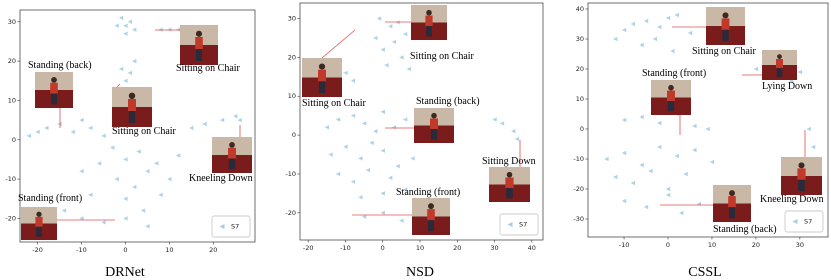  What do you see at coordinates (125, 250) in the screenshot?
I see `x-tick-label: 0` at bounding box center [125, 250].